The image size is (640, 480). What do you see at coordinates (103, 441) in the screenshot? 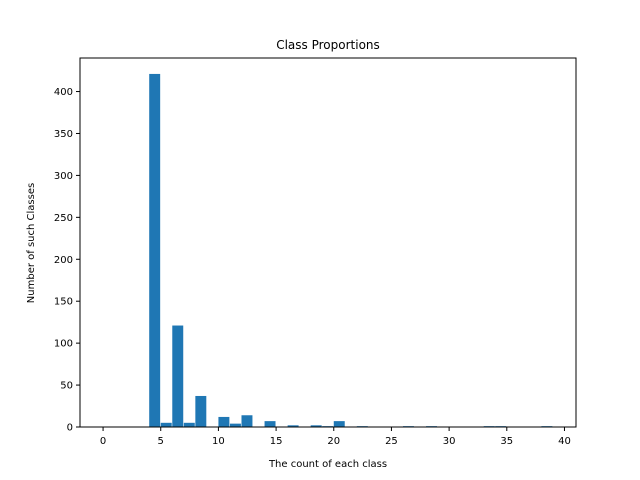
I see `x-tick-label-0: 0` at bounding box center [103, 441].